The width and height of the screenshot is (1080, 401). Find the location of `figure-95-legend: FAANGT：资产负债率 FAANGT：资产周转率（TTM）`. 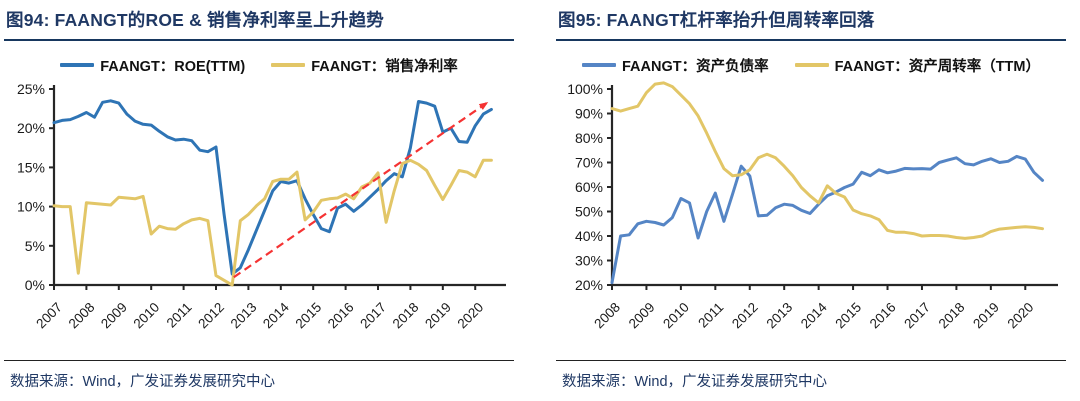

figure-95-legend: FAANGT：资产负债率 FAANGT：资产周转率（TTM） is located at coordinates (811, 65).